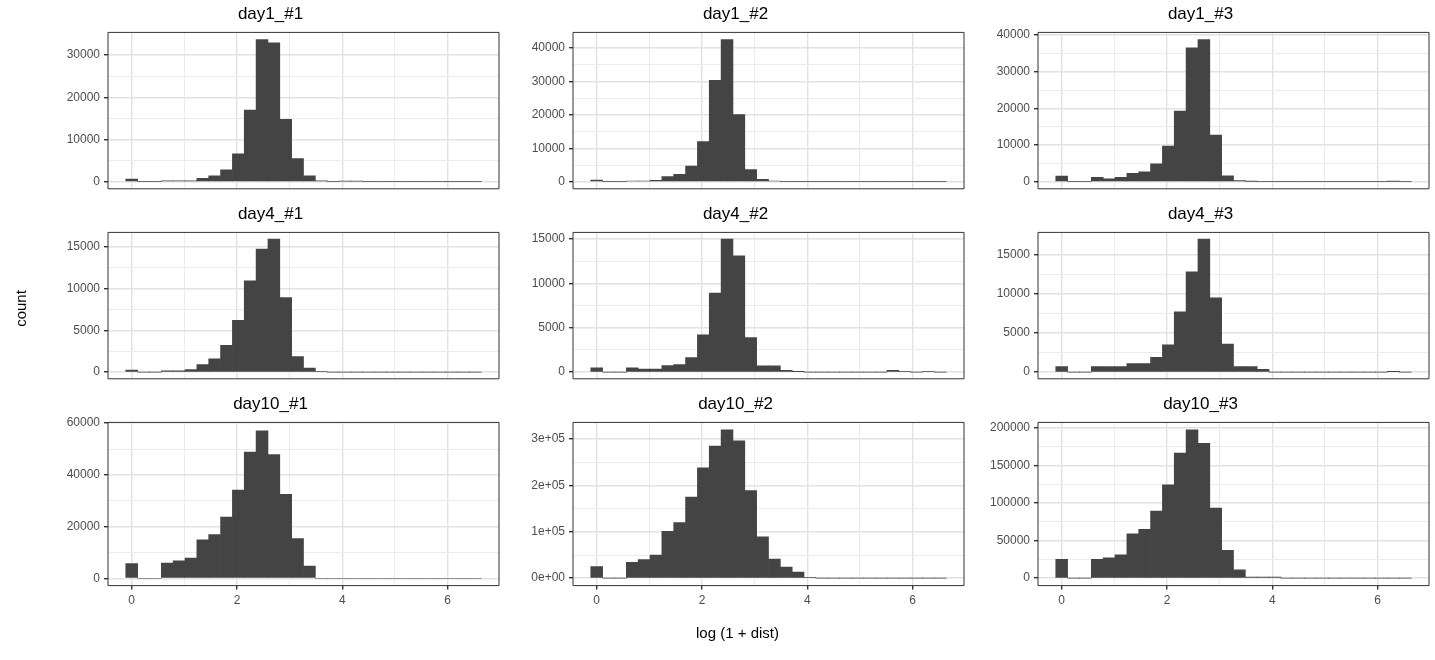 The height and width of the screenshot is (660, 1435). I want to click on chart-title: day1_#1, so click(270, 13).